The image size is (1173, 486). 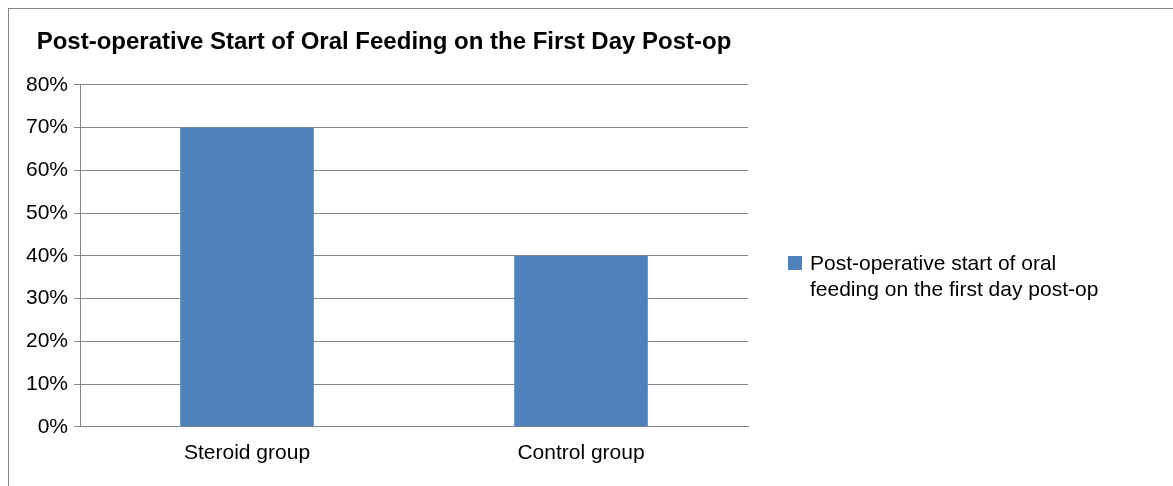 I want to click on y-tick-label: 80%, so click(x=47, y=83).